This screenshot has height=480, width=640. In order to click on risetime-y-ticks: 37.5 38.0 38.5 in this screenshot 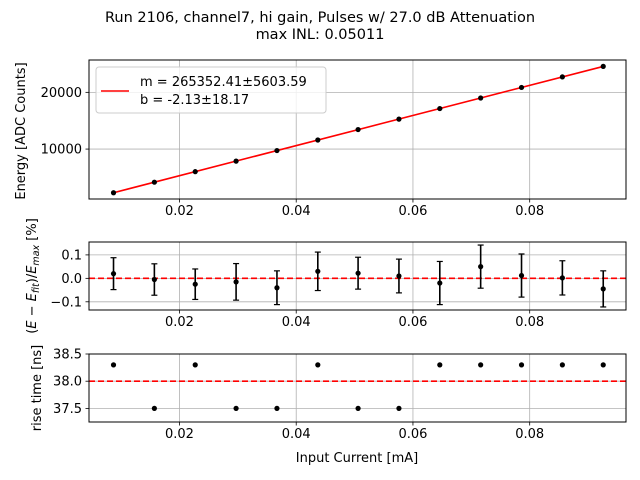, I will do `click(71, 382)`.